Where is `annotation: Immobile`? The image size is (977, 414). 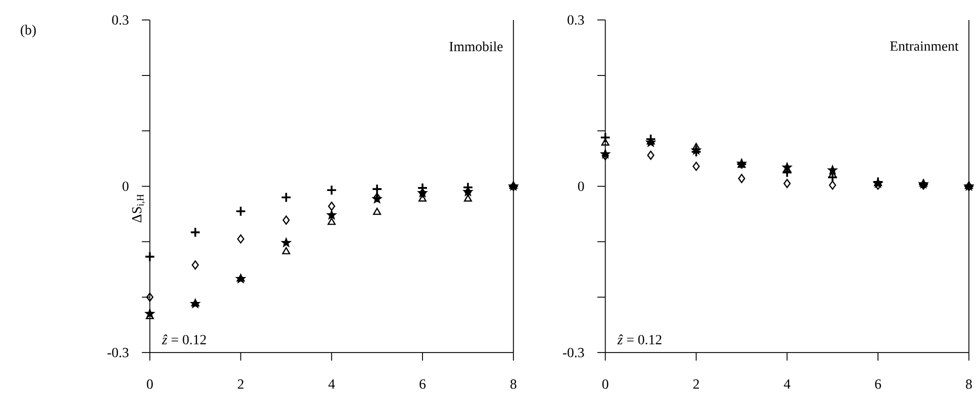 annotation: Immobile is located at coordinates (476, 47).